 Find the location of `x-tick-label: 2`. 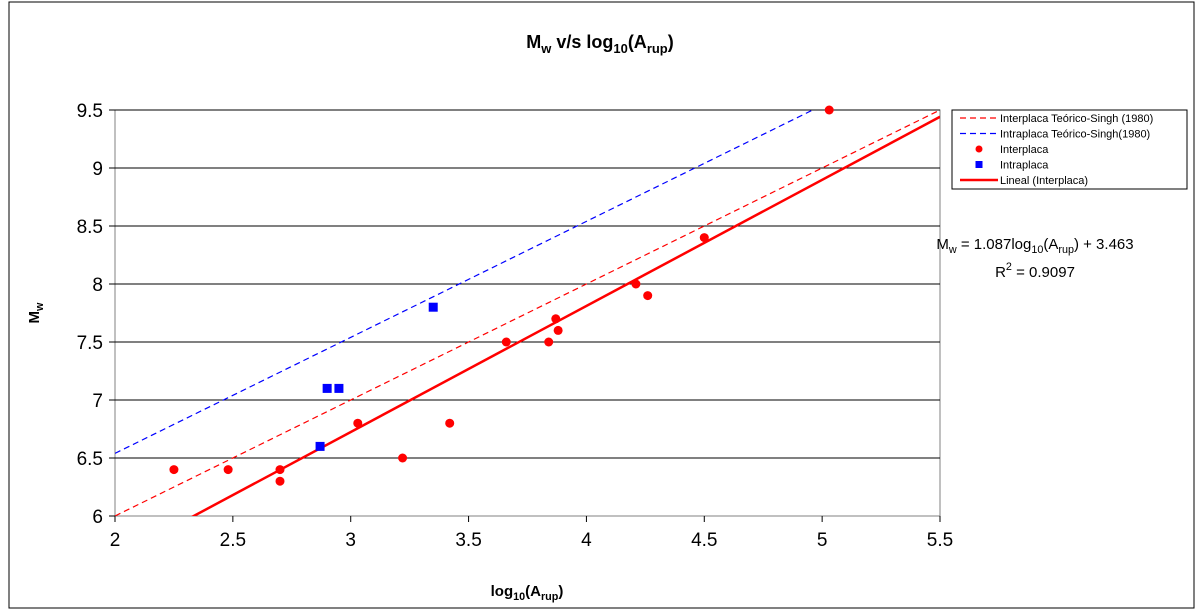

x-tick-label: 2 is located at coordinates (115, 540).